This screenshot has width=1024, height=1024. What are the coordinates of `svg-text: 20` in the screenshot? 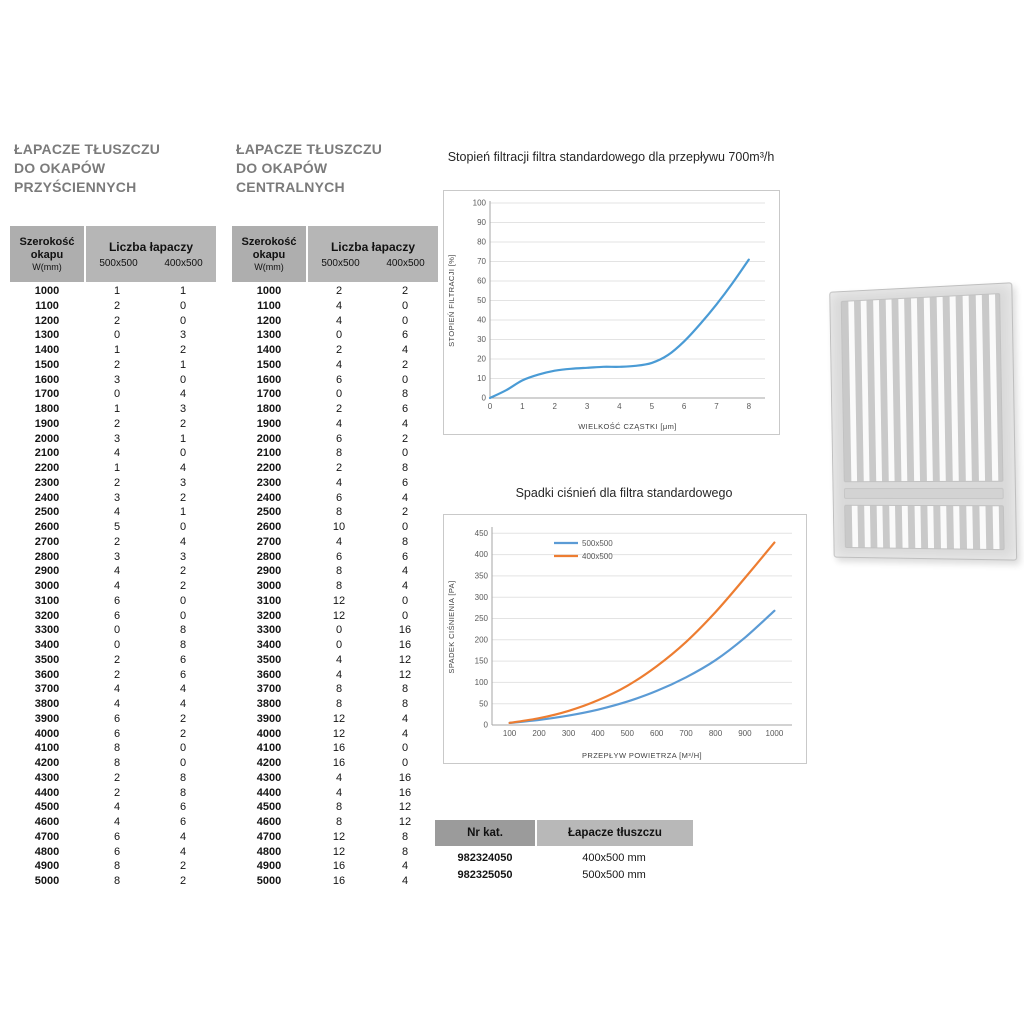 It's located at (481, 359).